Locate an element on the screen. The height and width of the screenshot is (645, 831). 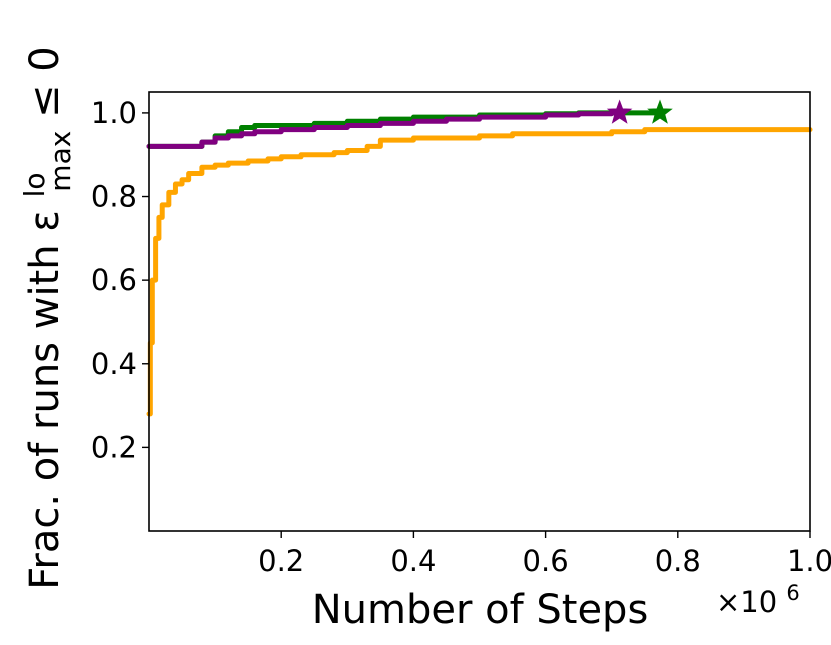
y-axis-ticks: 0.2 0.4 0.6 0.8 1.0 is located at coordinates (120, 280).